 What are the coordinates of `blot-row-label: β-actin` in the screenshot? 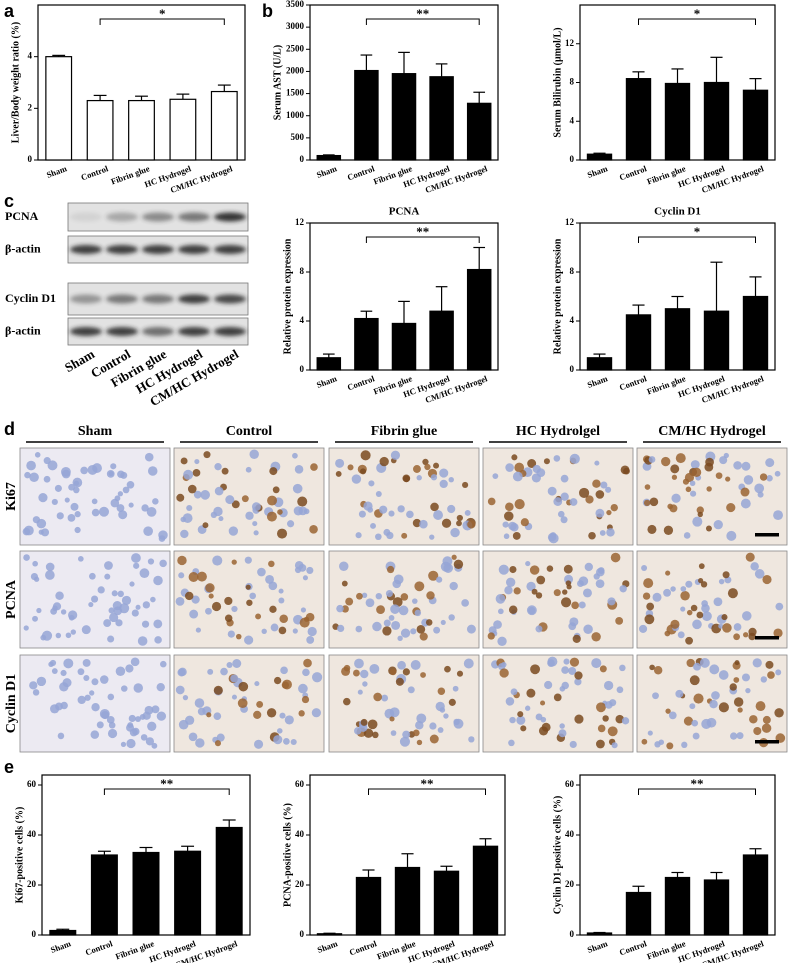 It's located at (23, 330).